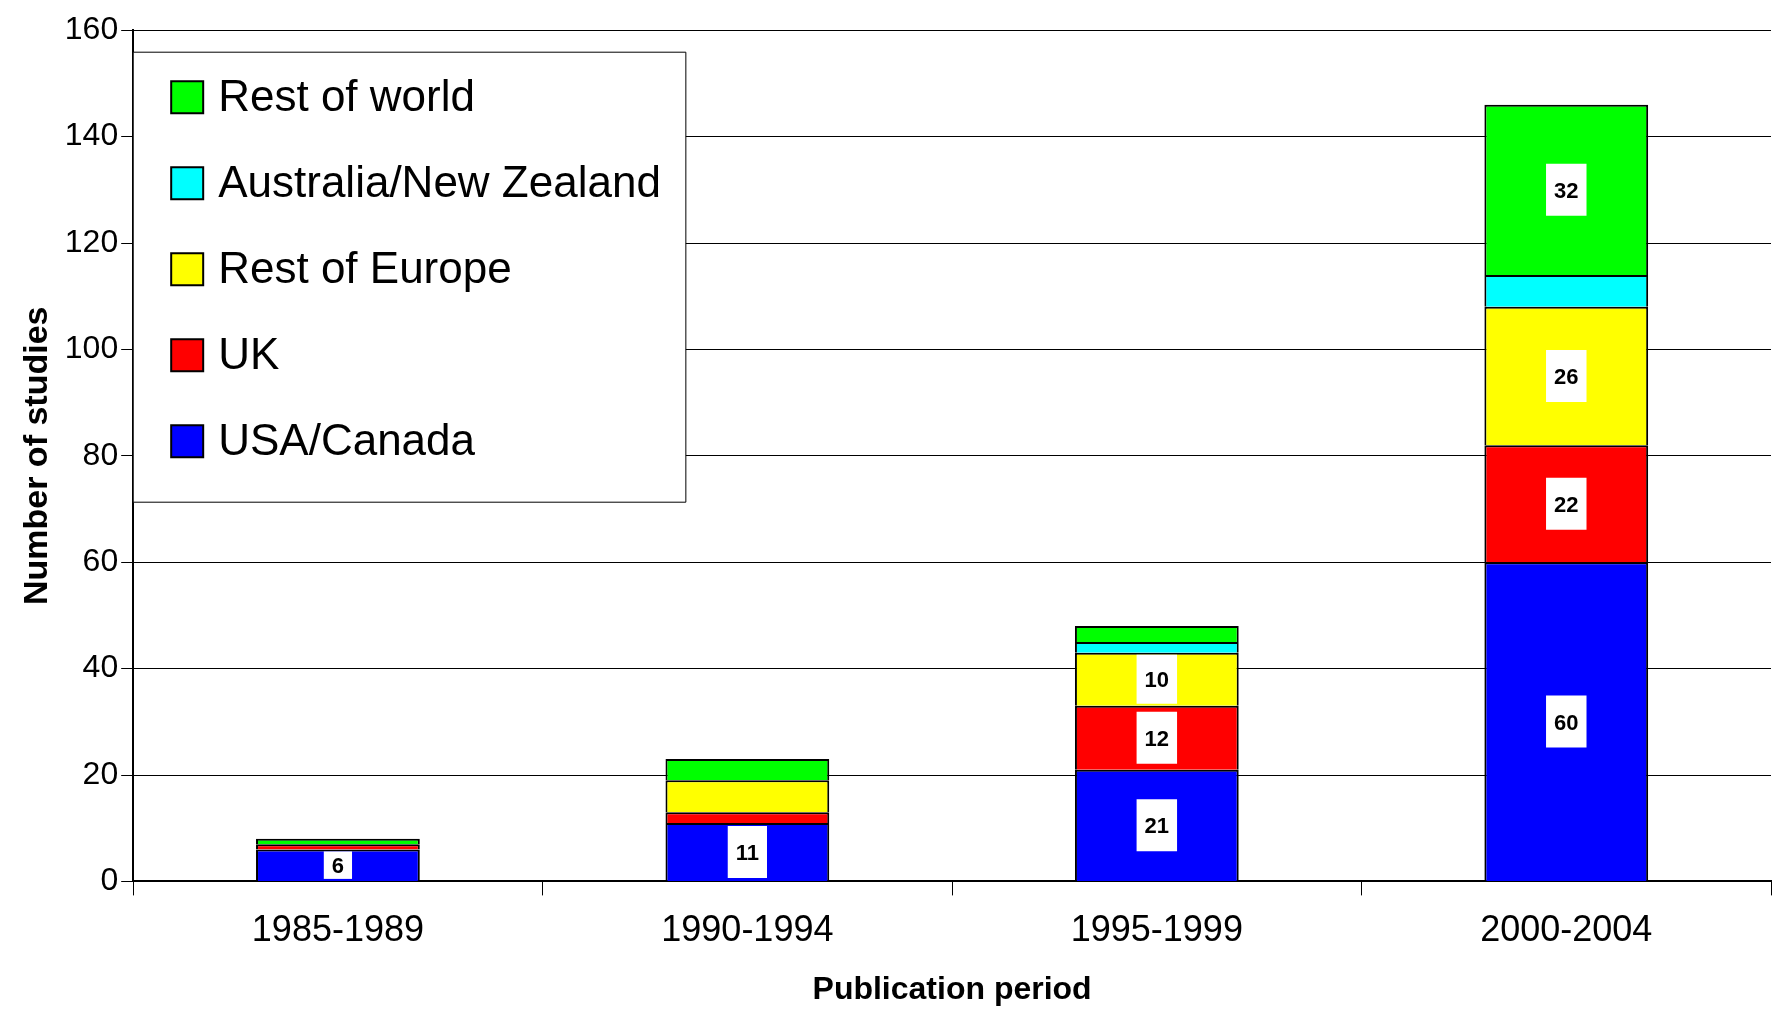  What do you see at coordinates (347, 440) in the screenshot?
I see `legend-label: USA/Canada` at bounding box center [347, 440].